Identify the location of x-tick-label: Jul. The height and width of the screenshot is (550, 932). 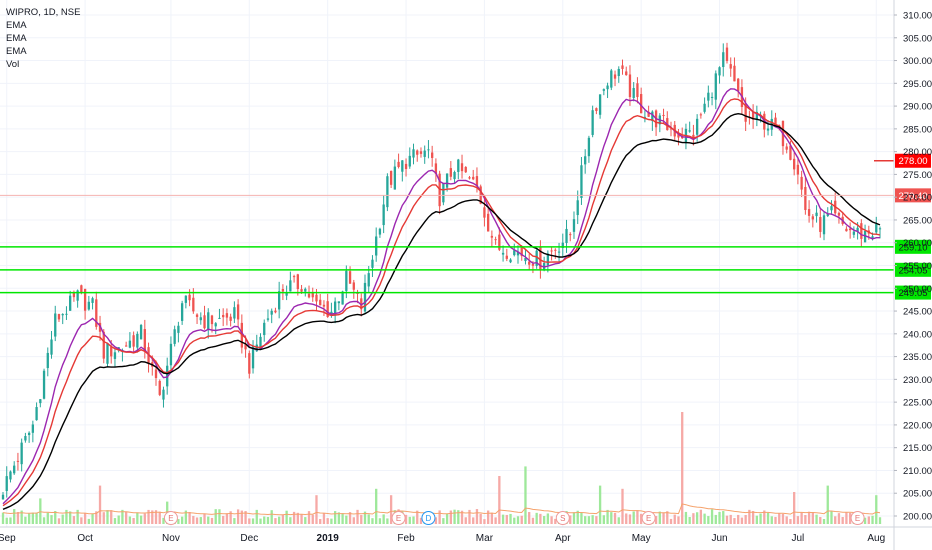
(797, 538).